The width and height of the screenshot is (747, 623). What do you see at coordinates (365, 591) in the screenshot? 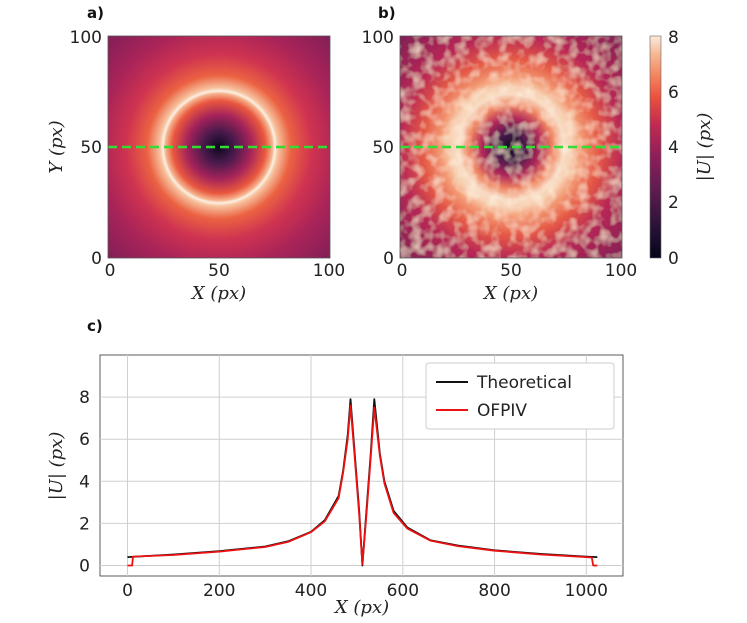
I see `line-chart-xticks: 0 200 400 600 800 1000` at bounding box center [365, 591].